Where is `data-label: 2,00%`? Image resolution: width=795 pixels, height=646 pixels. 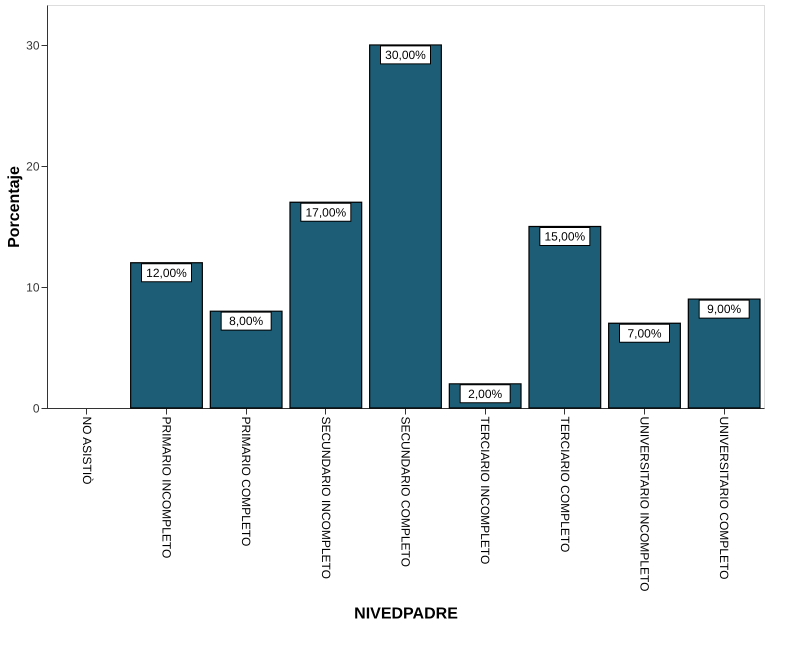 data-label: 2,00% is located at coordinates (485, 393).